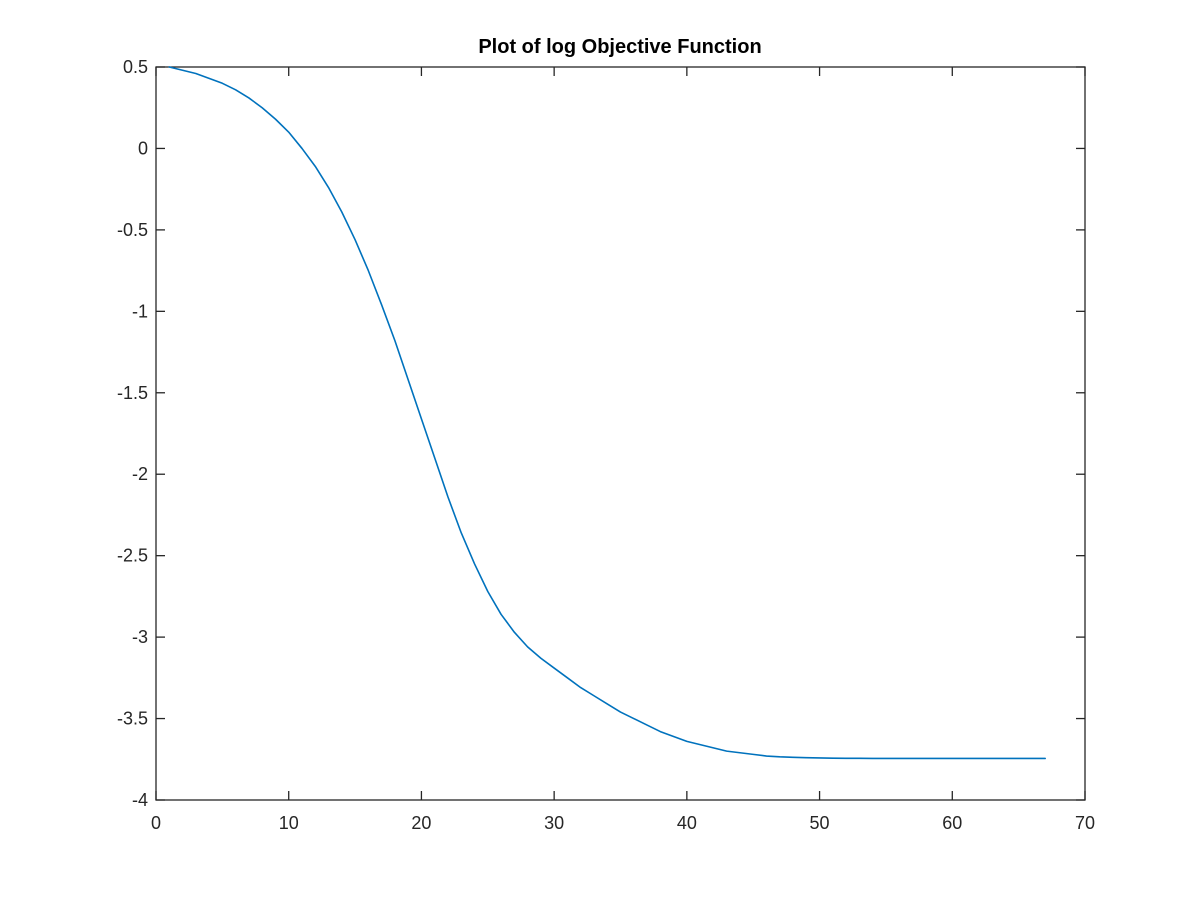 This screenshot has width=1200, height=900. I want to click on x-tick-label: 70, so click(1085, 823).